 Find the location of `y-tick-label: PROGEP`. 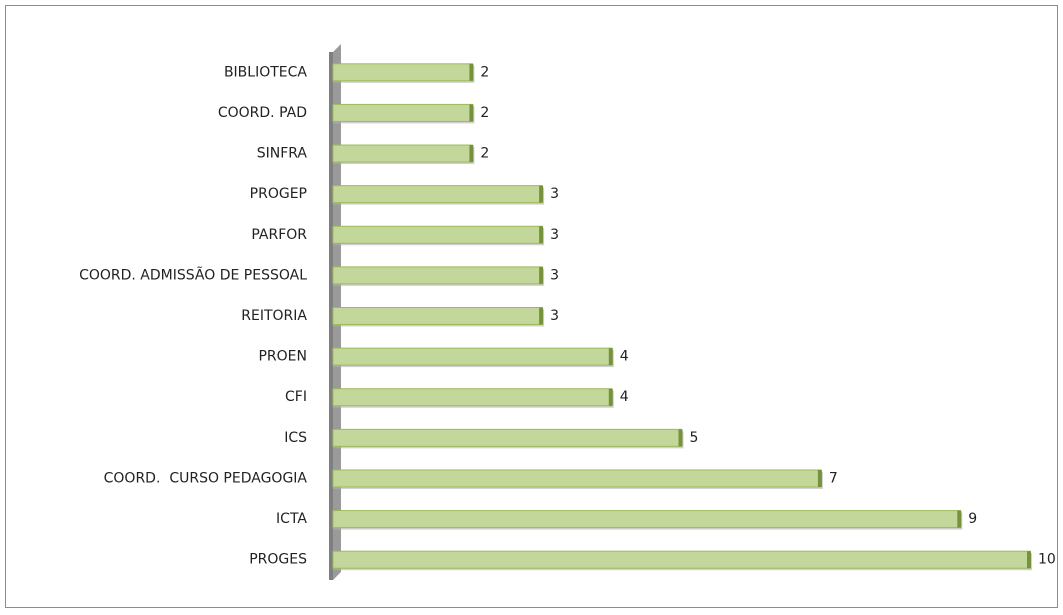

y-tick-label: PROGEP is located at coordinates (278, 194).